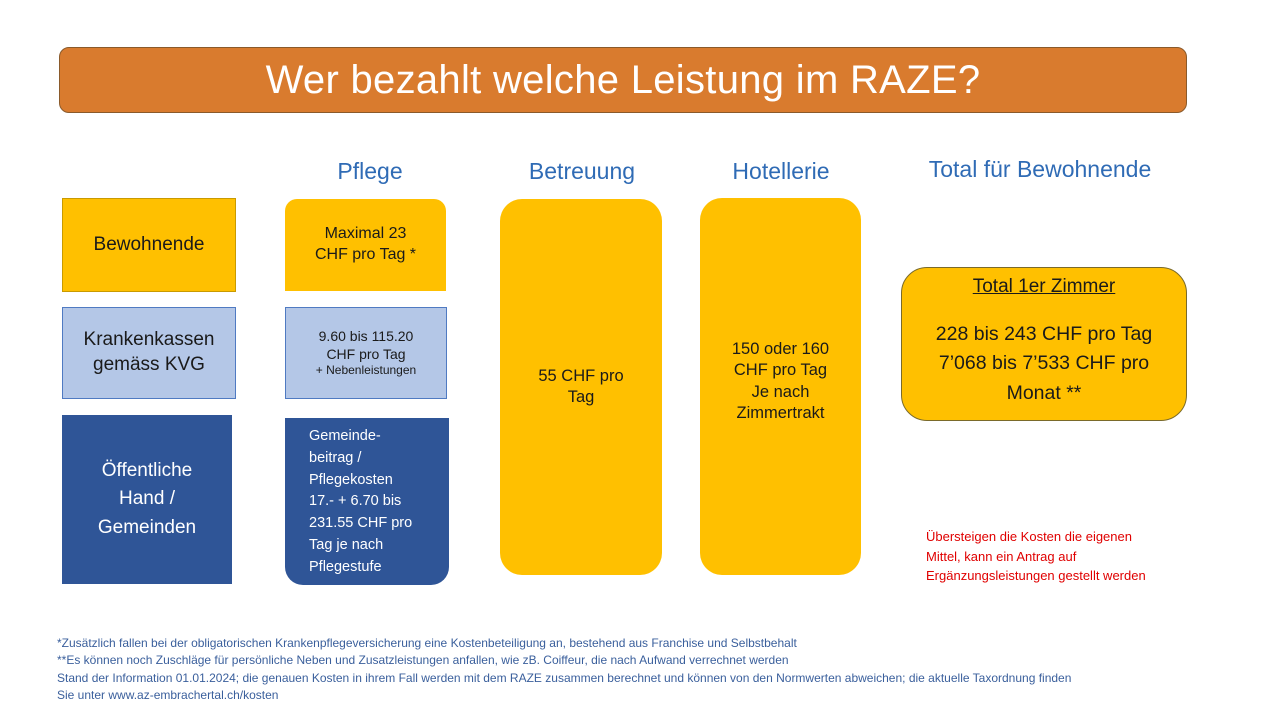 This screenshot has width=1280, height=720. Describe the element at coordinates (149, 353) in the screenshot. I see `row-label-krankenkassen: Krankenkassen gemäss KVG` at that location.